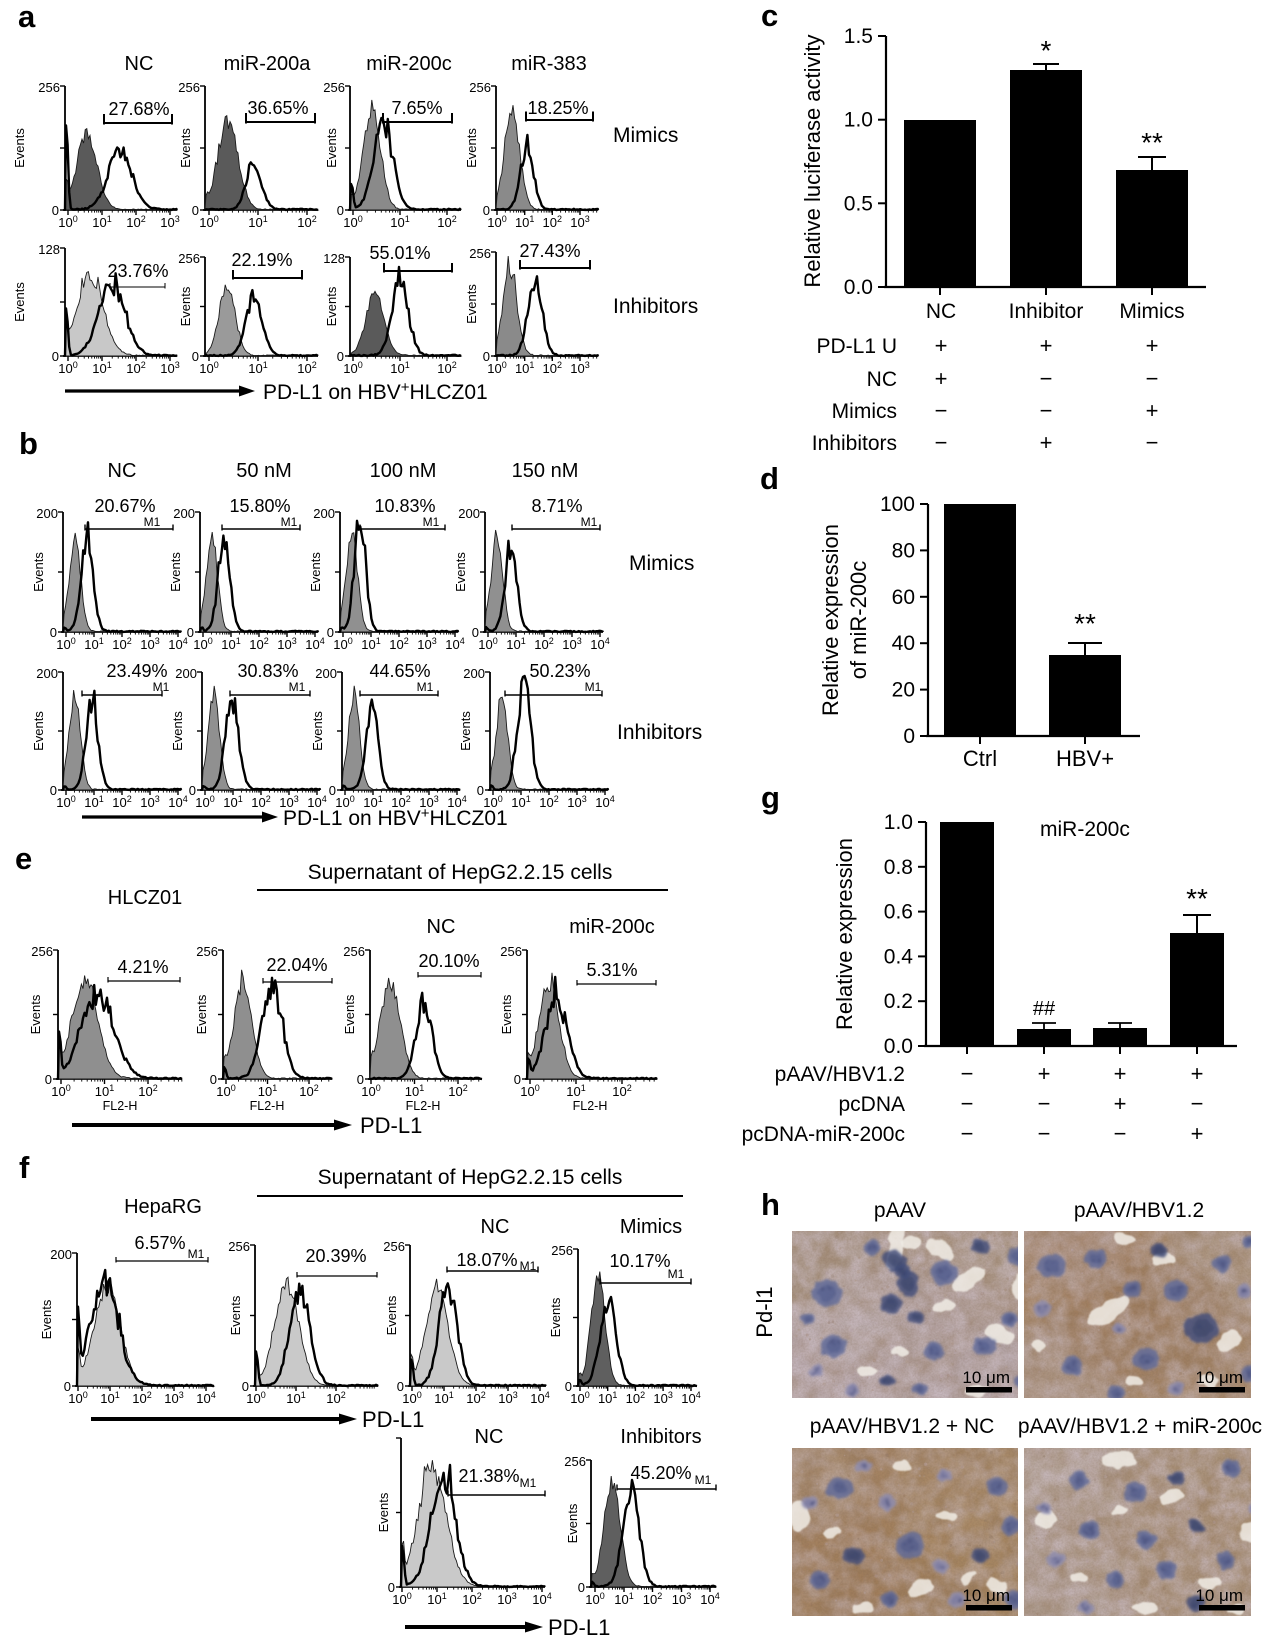 This screenshot has width=1279, height=1649. I want to click on svg-text: 1.0, so click(898, 822).